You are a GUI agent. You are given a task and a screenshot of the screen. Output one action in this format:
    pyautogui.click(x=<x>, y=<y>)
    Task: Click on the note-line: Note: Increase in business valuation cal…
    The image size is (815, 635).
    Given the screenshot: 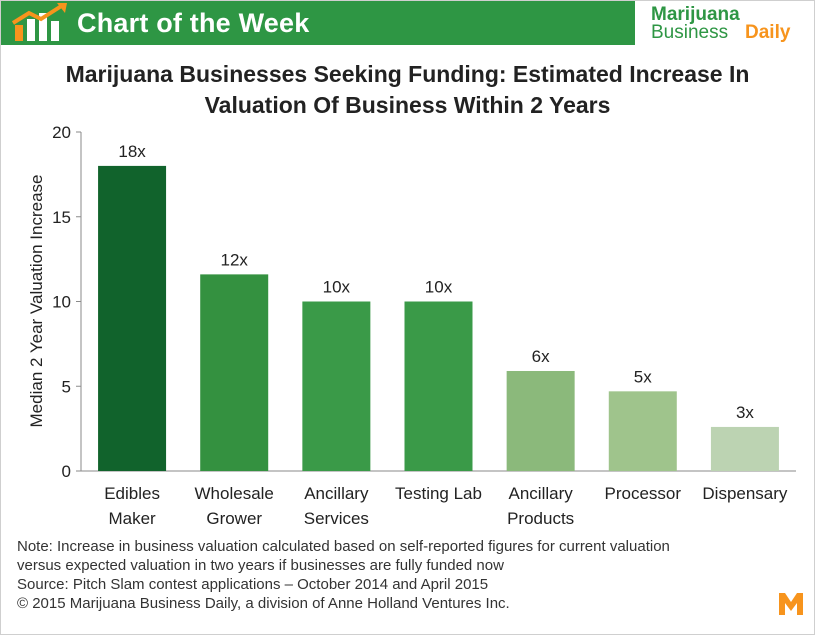 What is the action you would take?
    pyautogui.click(x=343, y=546)
    